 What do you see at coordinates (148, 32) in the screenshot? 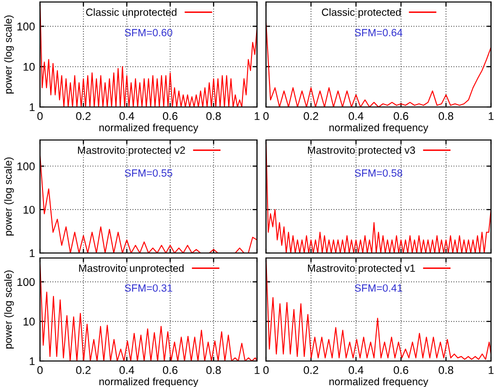
I see `annotation: SFM=0.60` at bounding box center [148, 32].